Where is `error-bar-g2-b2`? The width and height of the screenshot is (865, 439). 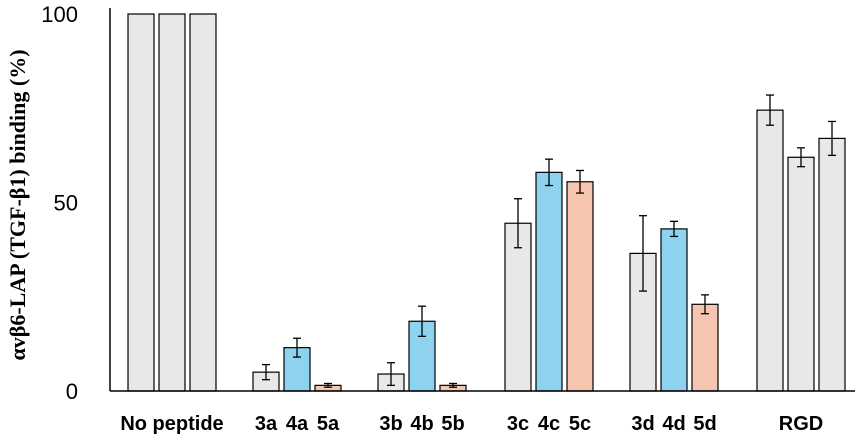
error-bar-g2-b2 is located at coordinates (453, 385).